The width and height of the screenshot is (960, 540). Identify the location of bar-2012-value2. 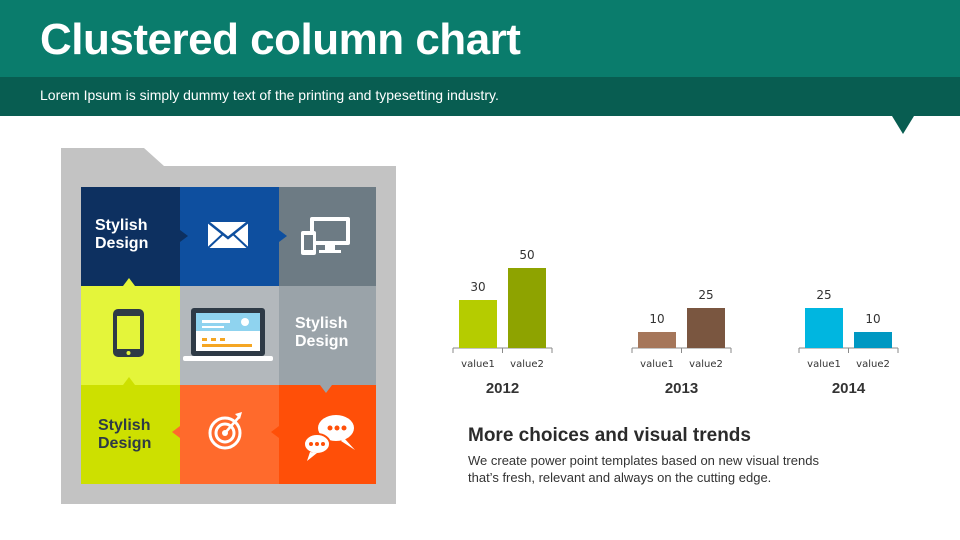
(527, 308).